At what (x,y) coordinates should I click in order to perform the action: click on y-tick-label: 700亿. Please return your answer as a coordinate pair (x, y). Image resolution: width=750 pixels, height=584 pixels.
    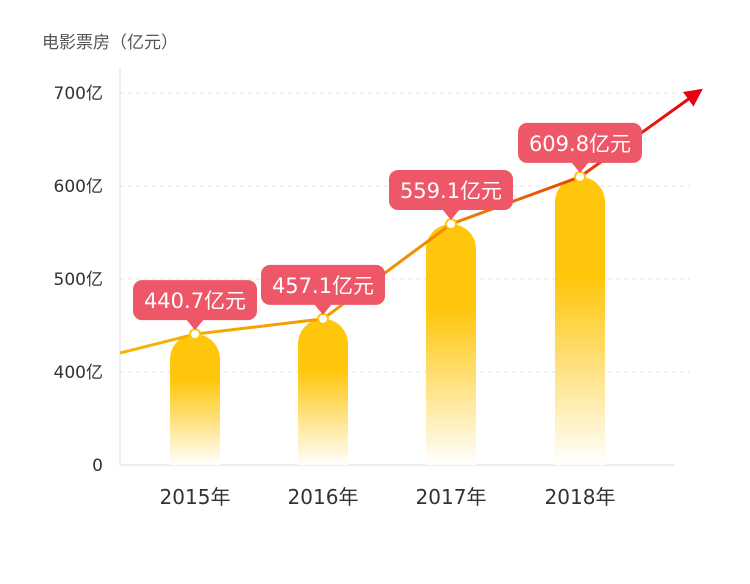
    Looking at the image, I should click on (78, 94).